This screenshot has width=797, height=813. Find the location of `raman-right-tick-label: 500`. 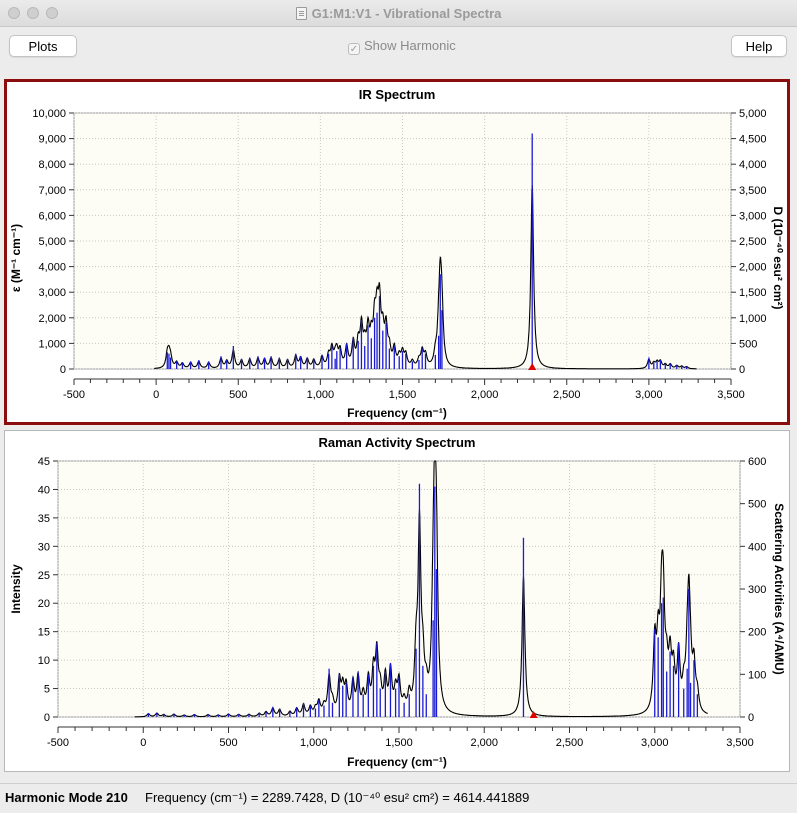

raman-right-tick-label: 500 is located at coordinates (757, 505).